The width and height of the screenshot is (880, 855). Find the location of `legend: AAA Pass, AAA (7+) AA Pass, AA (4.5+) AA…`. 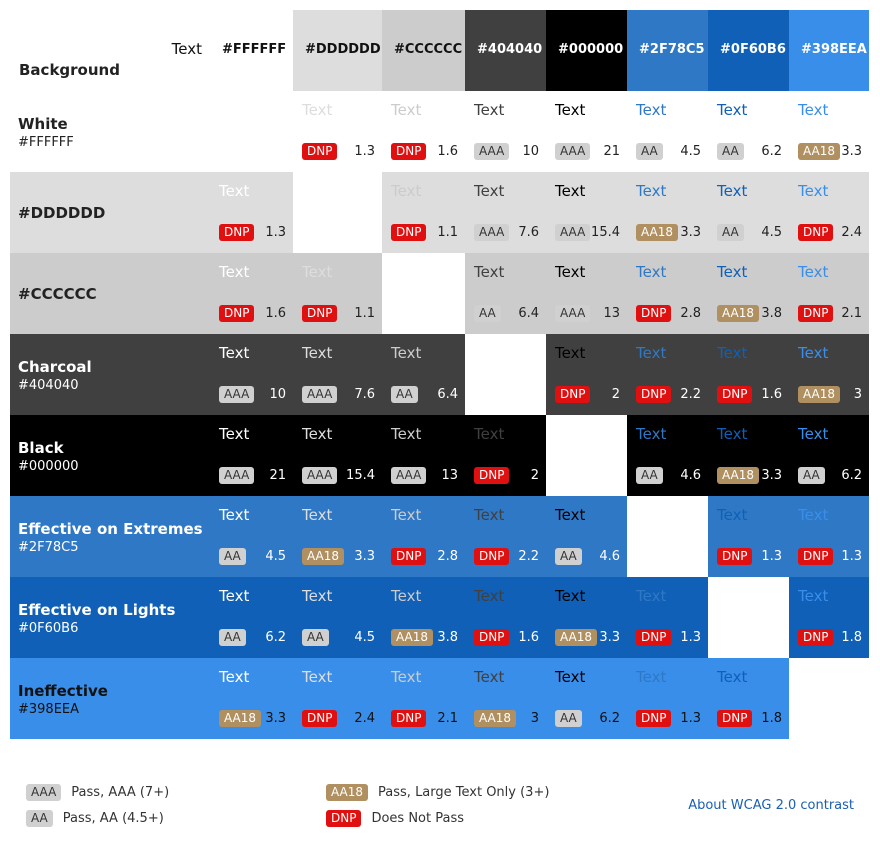

legend: AAA Pass, AAA (7+) AA Pass, AA (4.5+) AA… is located at coordinates (440, 800).